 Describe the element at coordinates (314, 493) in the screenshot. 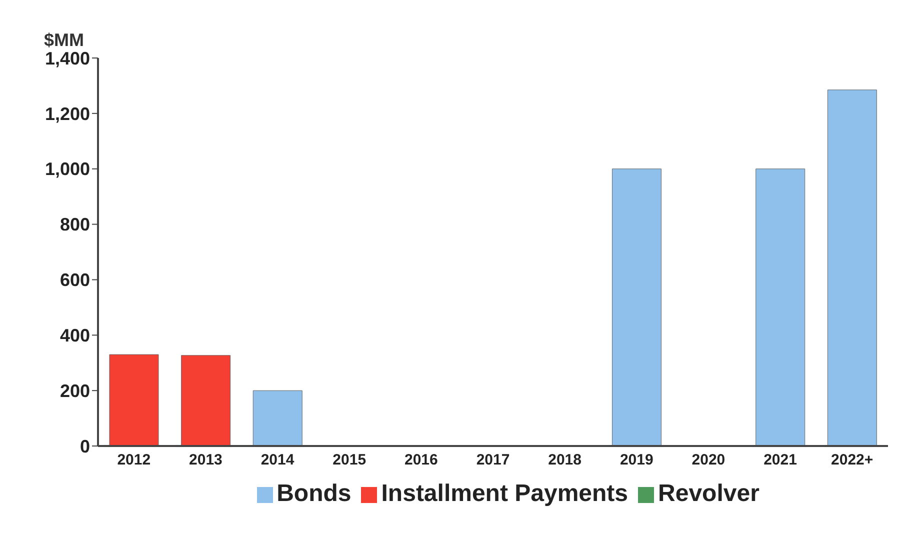

I see `legend-label: Bonds` at that location.